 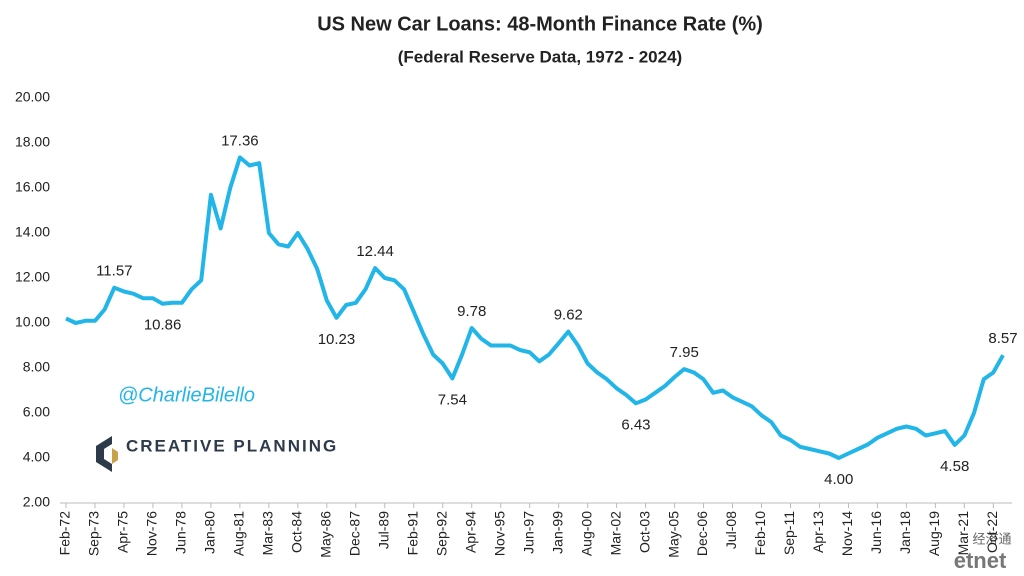 What do you see at coordinates (32, 142) in the screenshot?
I see `y-tick-label: 18.00` at bounding box center [32, 142].